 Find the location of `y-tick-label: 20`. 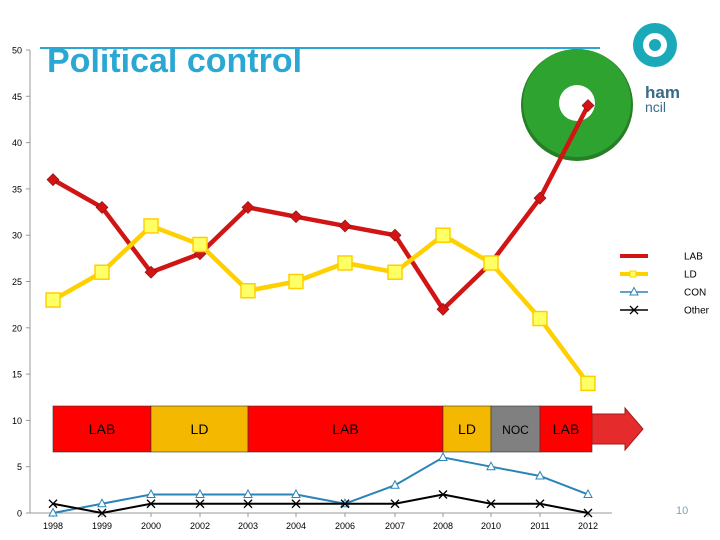

y-tick-label: 20 is located at coordinates (17, 328).